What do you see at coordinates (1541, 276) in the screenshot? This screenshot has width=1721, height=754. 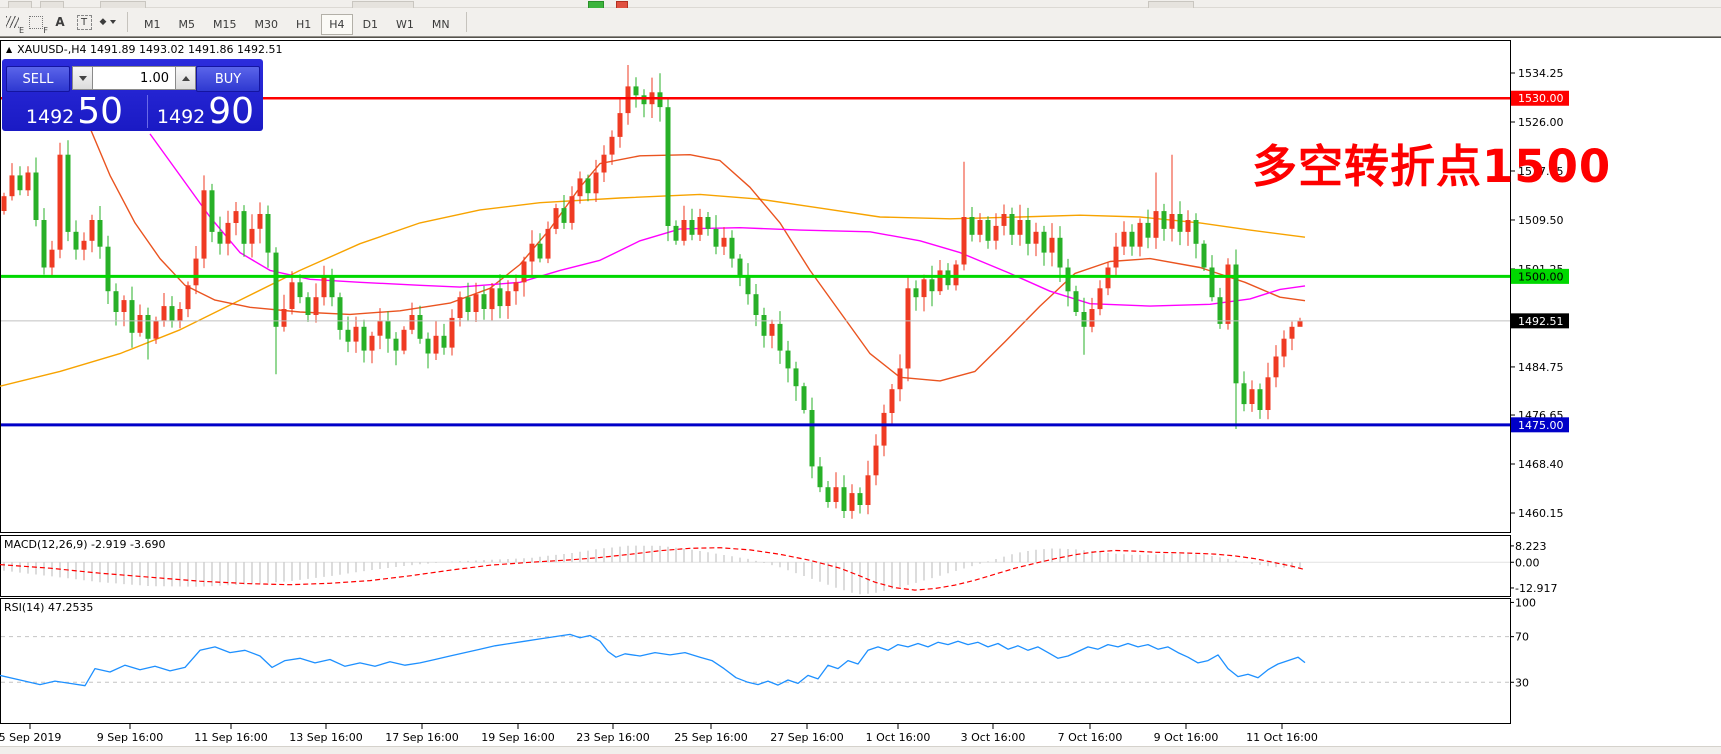 I see `price-badge-label: 1500.00` at bounding box center [1541, 276].